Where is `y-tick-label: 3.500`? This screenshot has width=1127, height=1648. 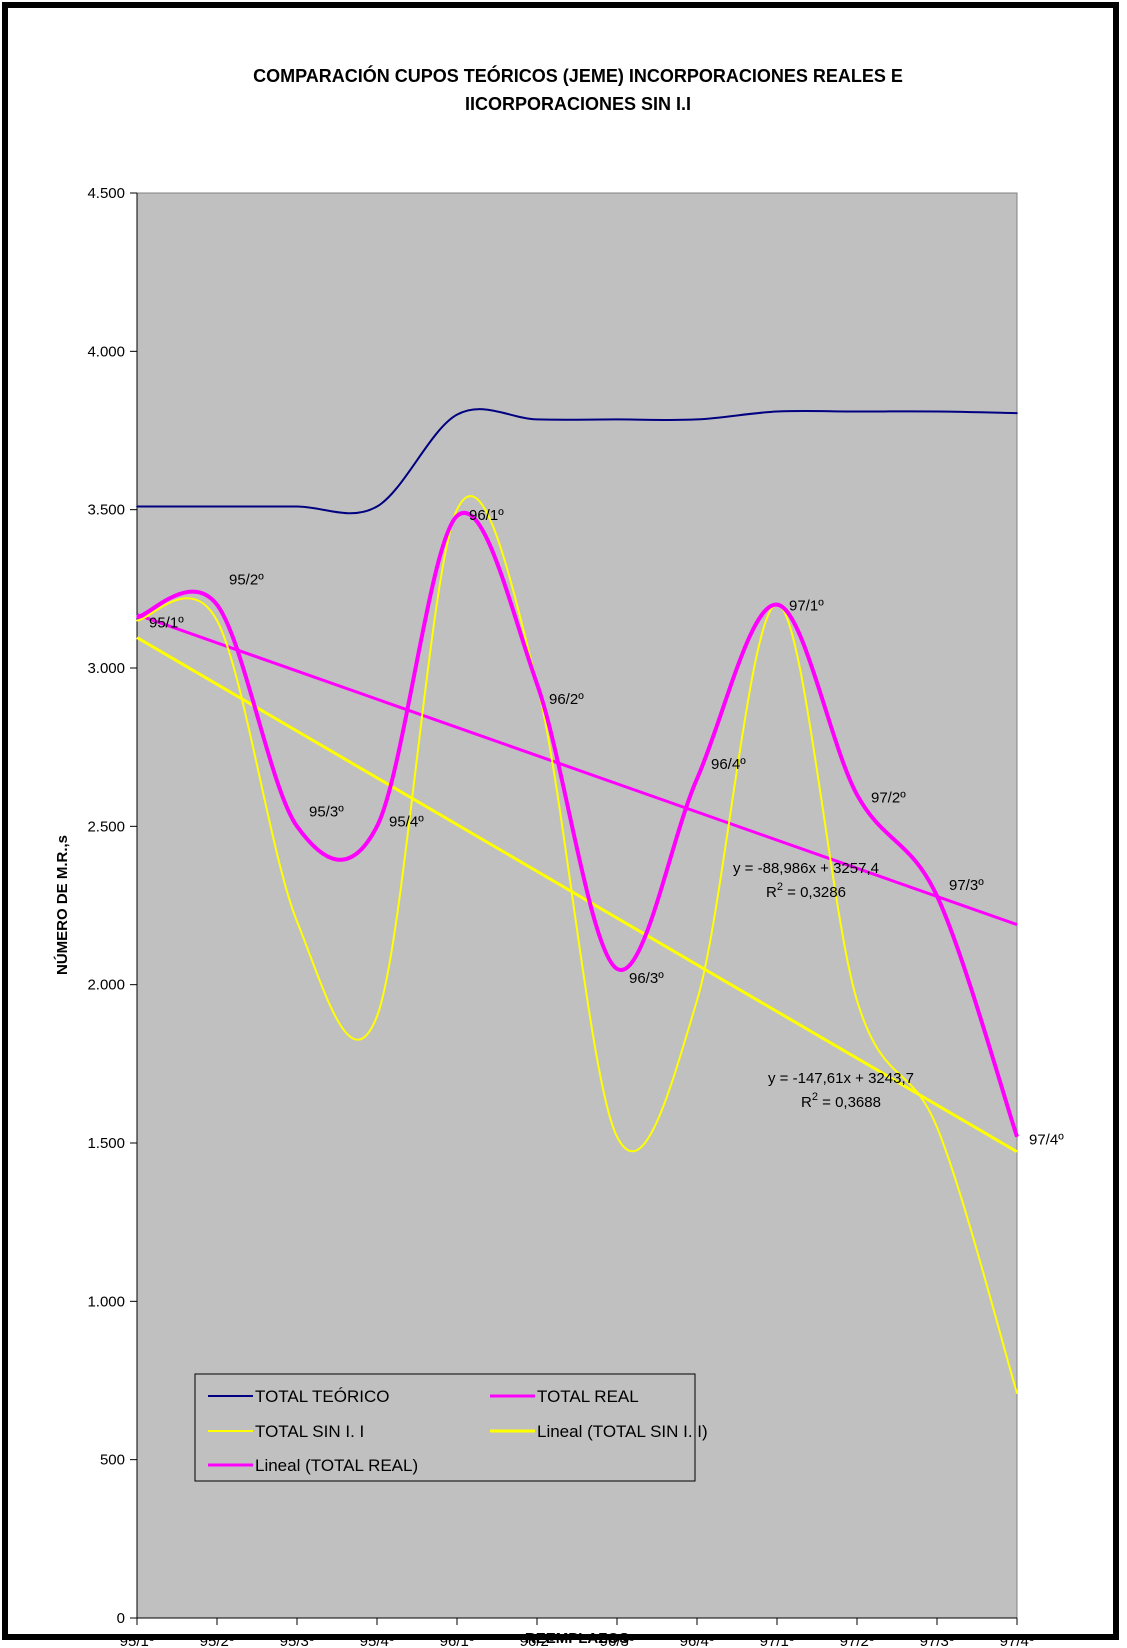
y-tick-label: 3.500 is located at coordinates (106, 510).